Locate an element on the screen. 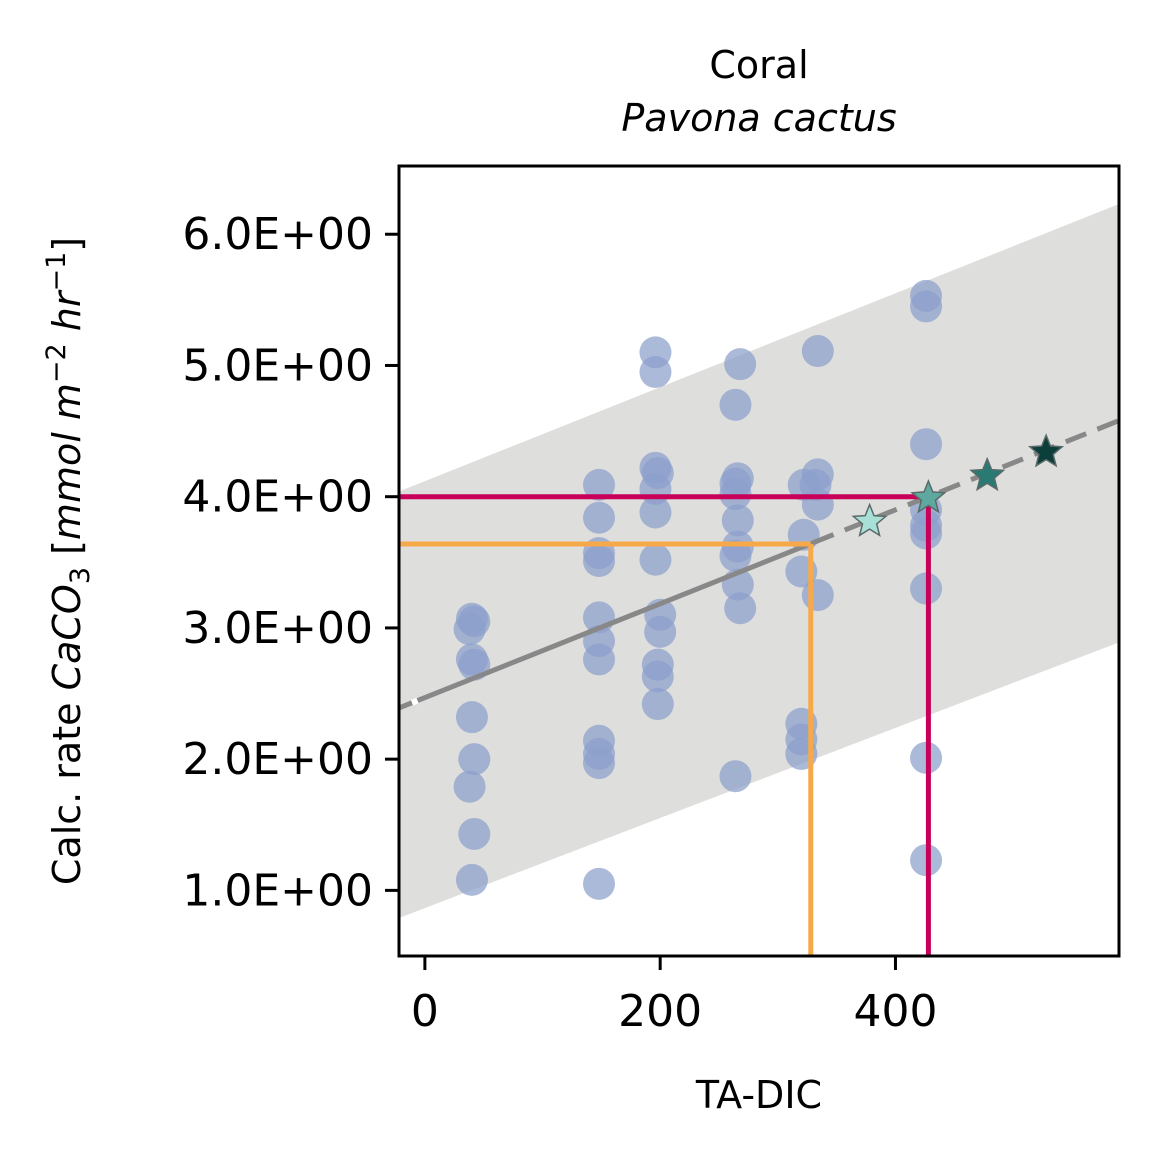 Image resolution: width=1160 pixels, height=1160 pixels. x-tick-label: 200 is located at coordinates (660, 1011).